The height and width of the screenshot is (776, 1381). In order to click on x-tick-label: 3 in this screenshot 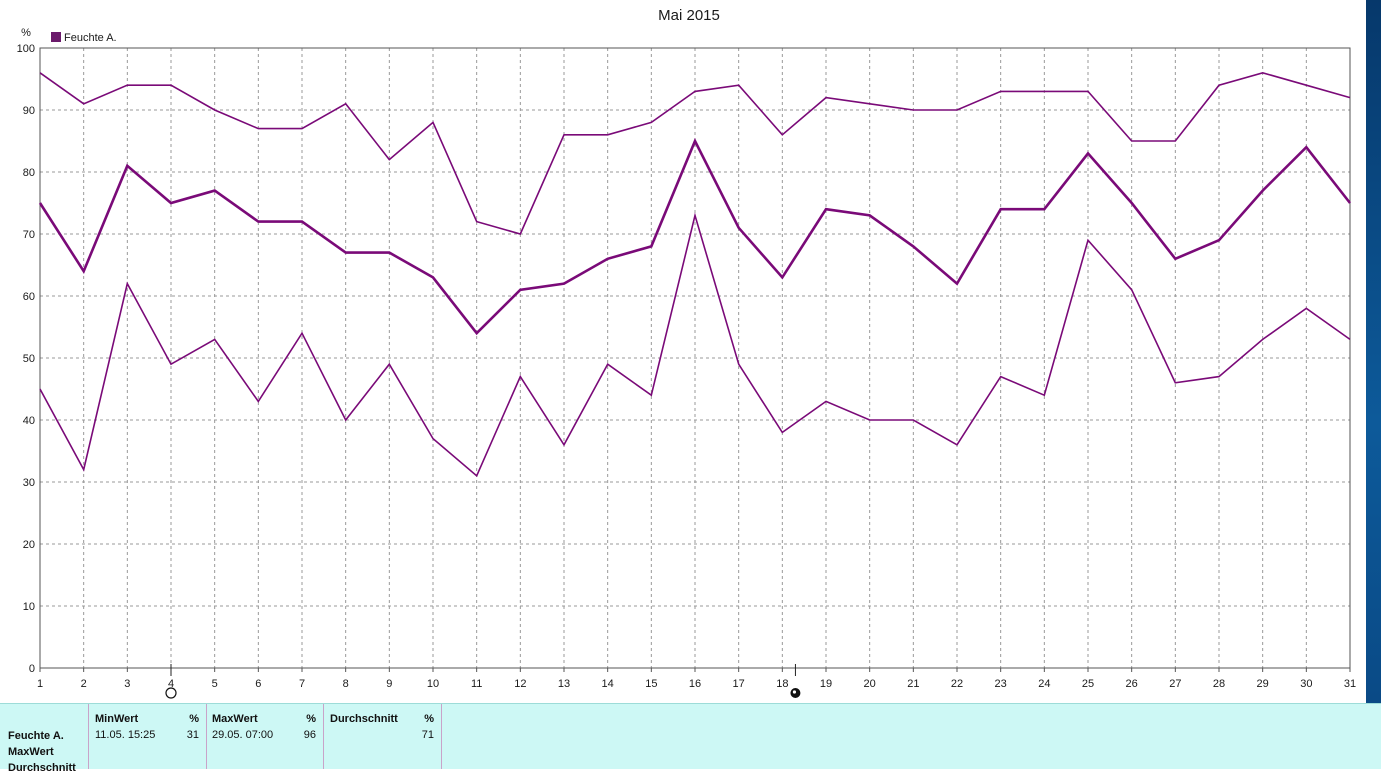, I will do `click(127, 684)`.